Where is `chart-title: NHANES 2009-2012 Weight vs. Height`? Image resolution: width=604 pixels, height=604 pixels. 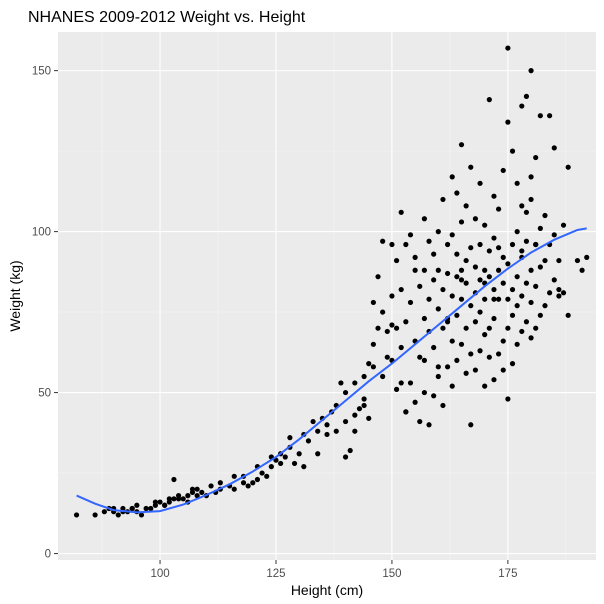 chart-title: NHANES 2009-2012 Weight vs. Height is located at coordinates (167, 17).